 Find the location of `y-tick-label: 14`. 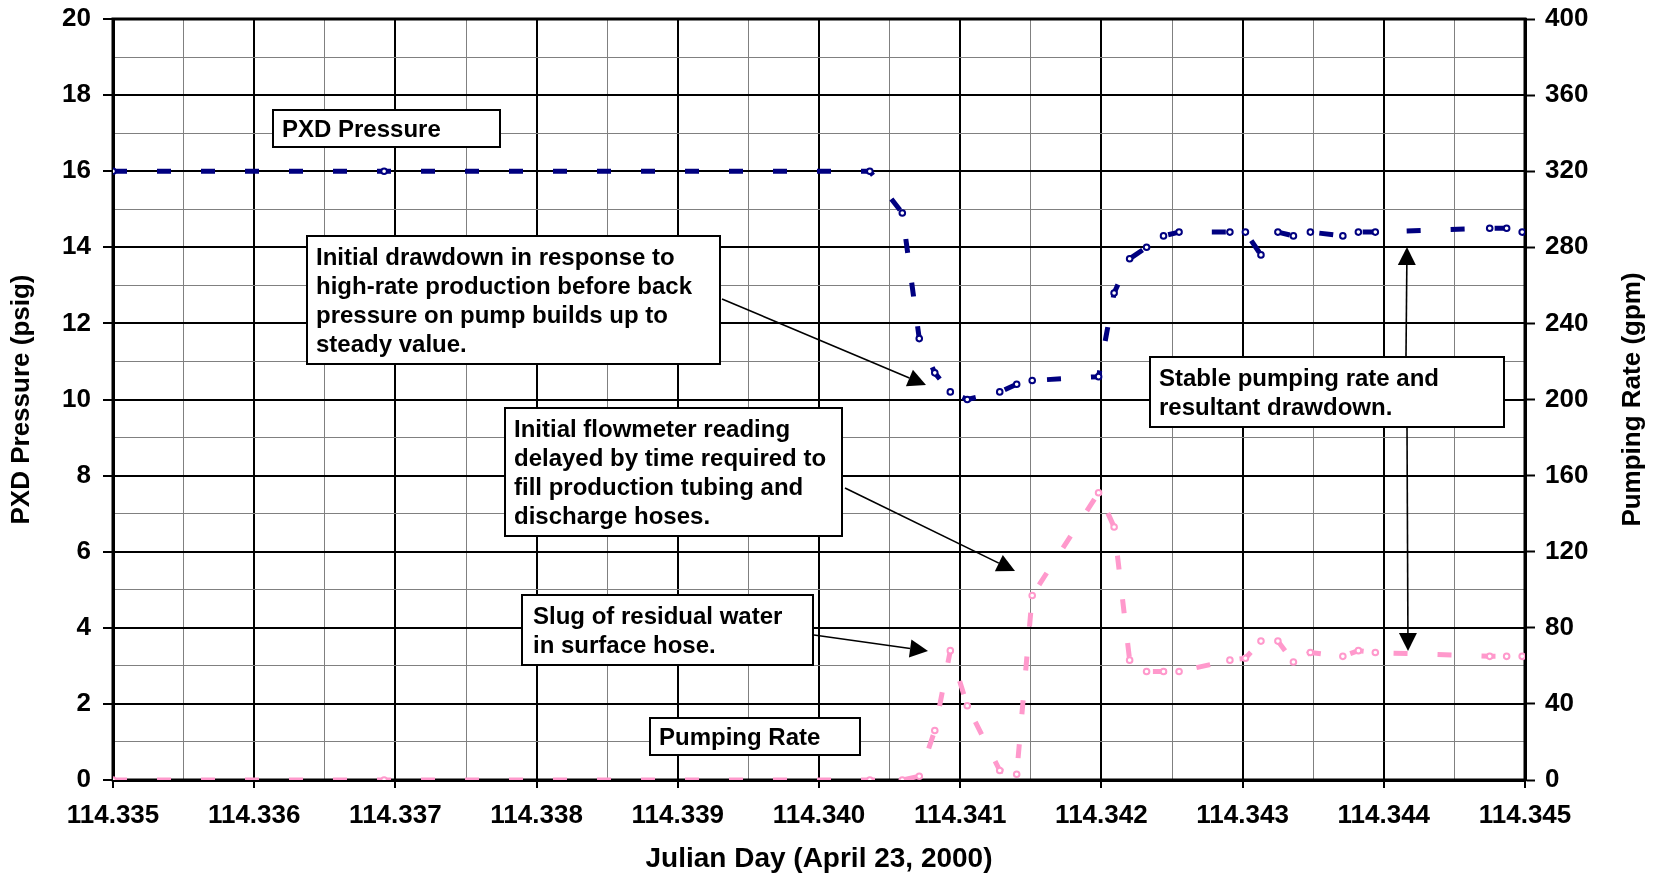

y-tick-label: 14 is located at coordinates (77, 245).